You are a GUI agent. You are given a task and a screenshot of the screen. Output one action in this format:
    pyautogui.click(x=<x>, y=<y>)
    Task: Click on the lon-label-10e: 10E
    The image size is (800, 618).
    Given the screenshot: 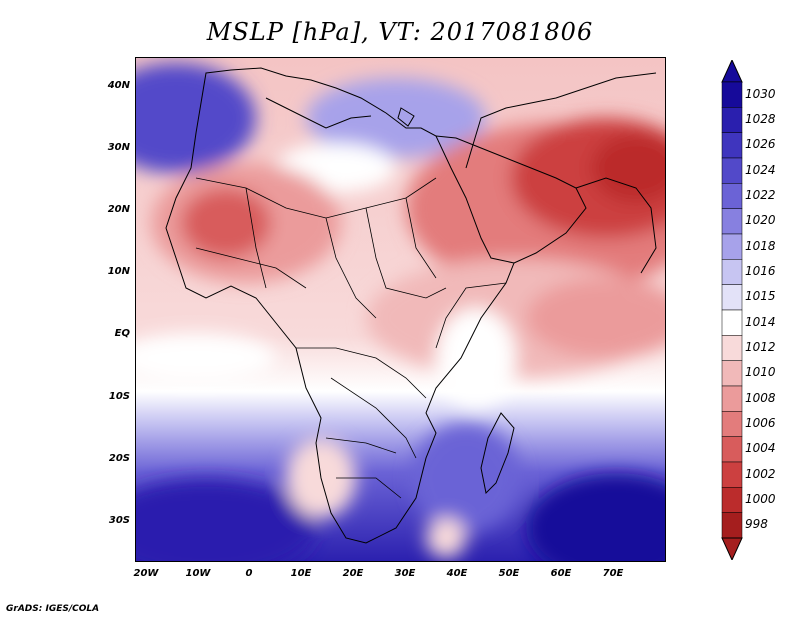 What is the action you would take?
    pyautogui.click(x=301, y=573)
    